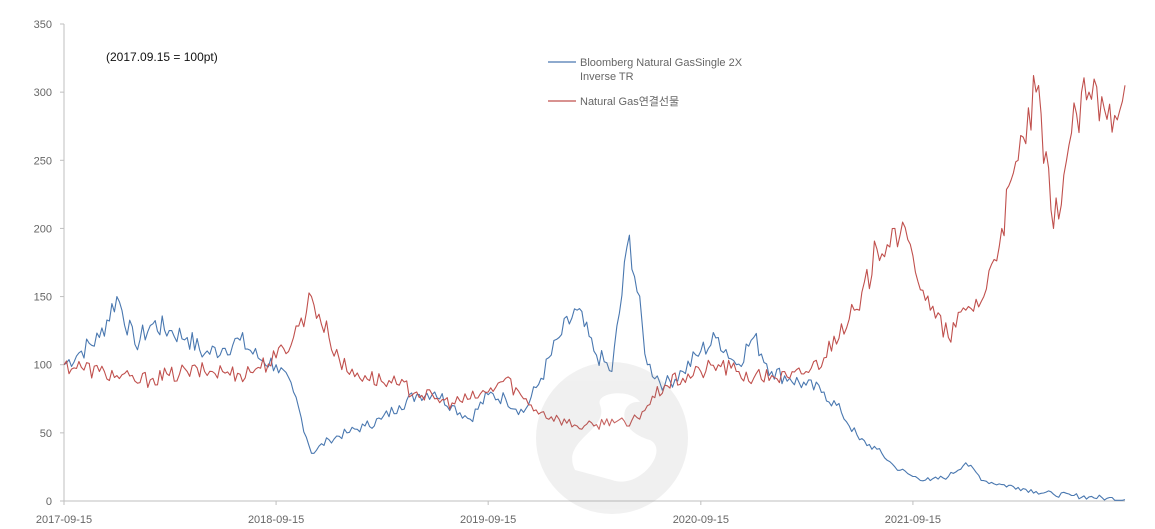 Image resolution: width=1155 pixels, height=529 pixels. What do you see at coordinates (162, 57) in the screenshot?
I see `base-annotation: (2017.09.15 = 100pt)` at bounding box center [162, 57].